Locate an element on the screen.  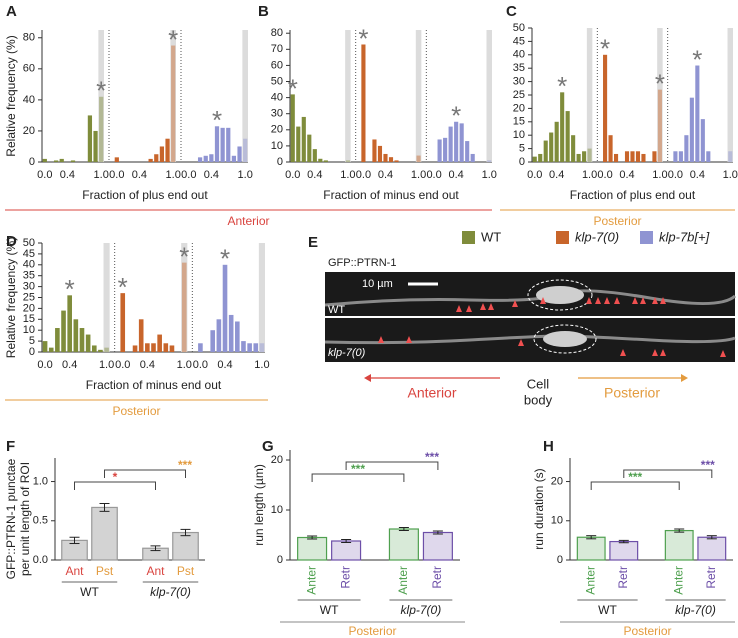
y-tick-label: 30 is located at coordinates (277, 114).